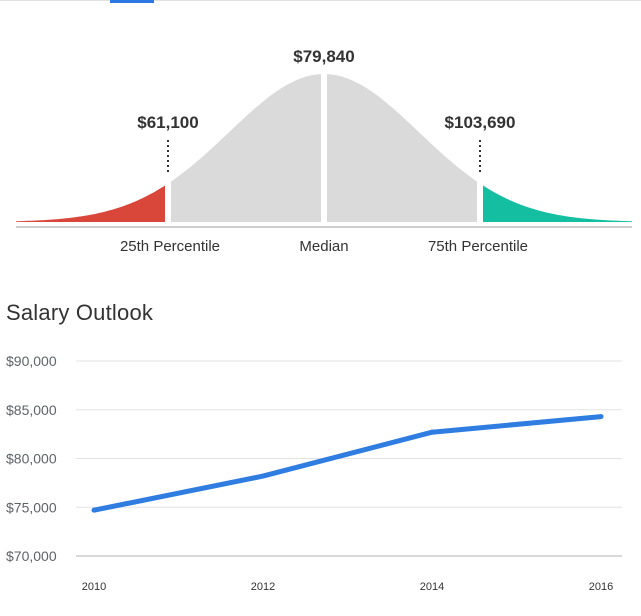  Describe the element at coordinates (432, 587) in the screenshot. I see `x-tick-label: 2014` at that location.